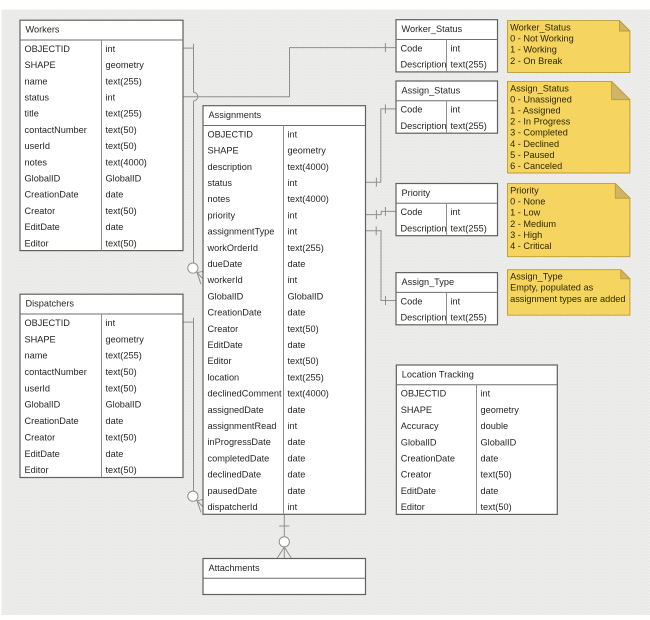  I want to click on svg-text: 6 - Canceled, so click(536, 166).